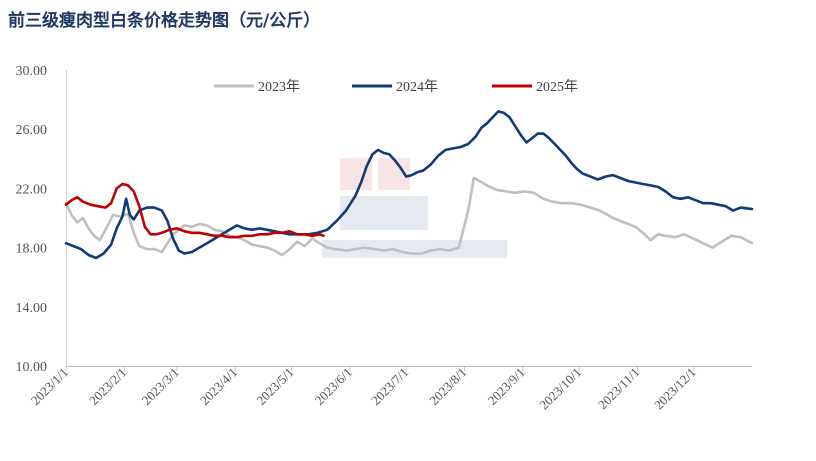 This screenshot has width=816, height=461. Describe the element at coordinates (32, 308) in the screenshot. I see `y-tick-label: 14.00` at that location.